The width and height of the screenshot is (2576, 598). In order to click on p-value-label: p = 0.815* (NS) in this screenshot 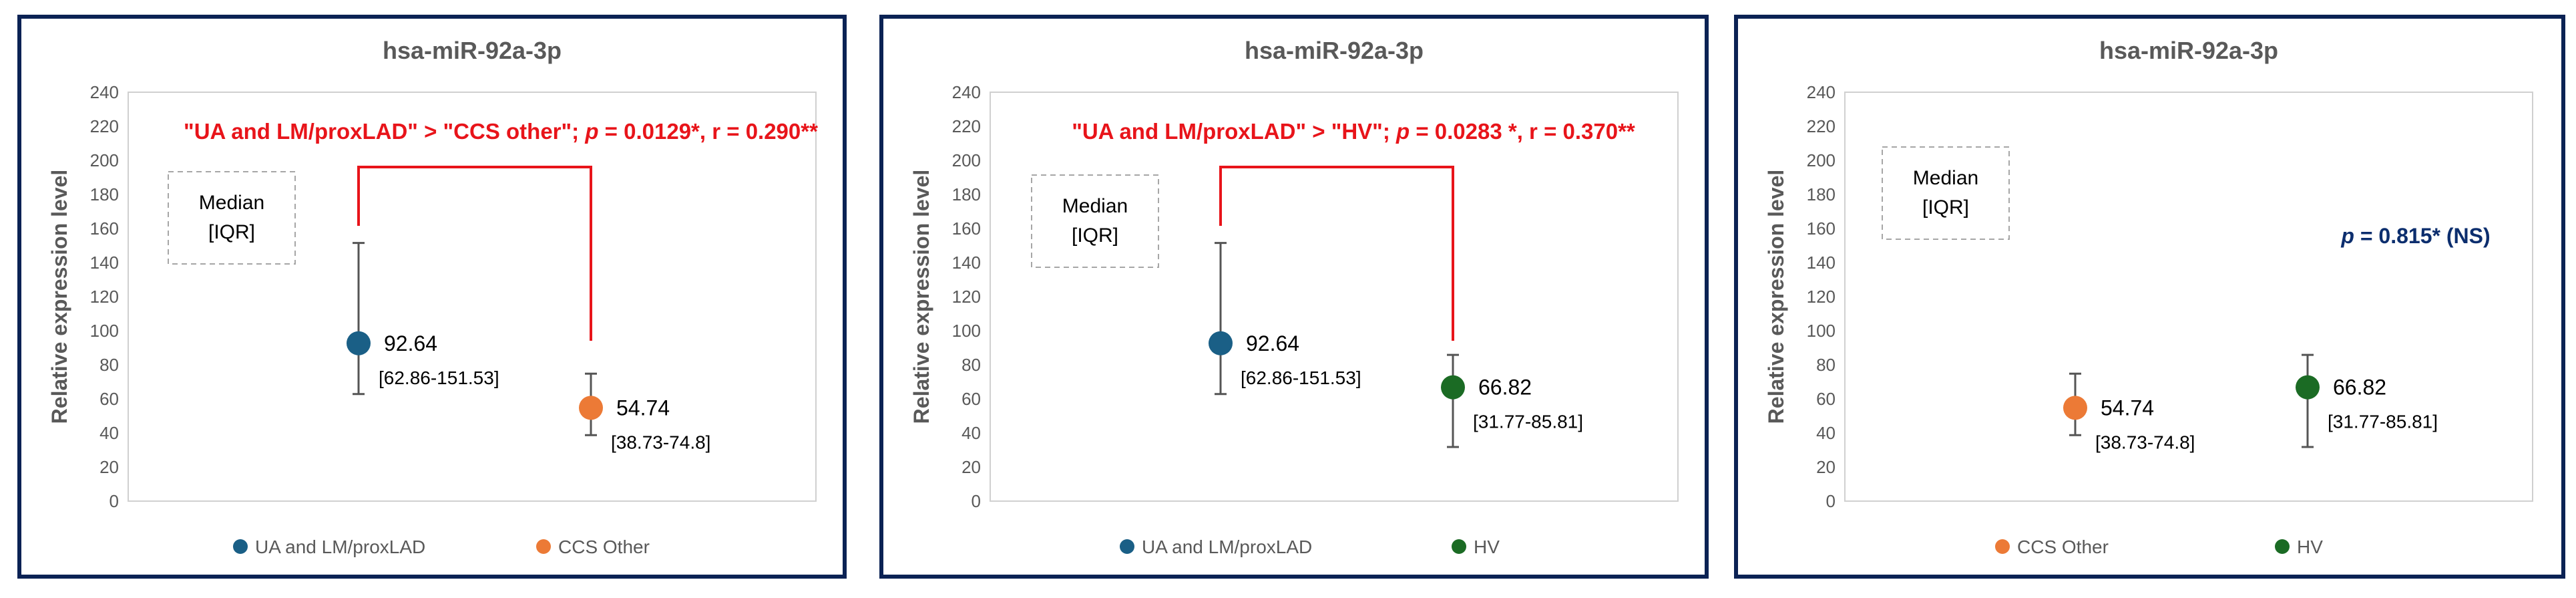, I will do `click(2415, 236)`.